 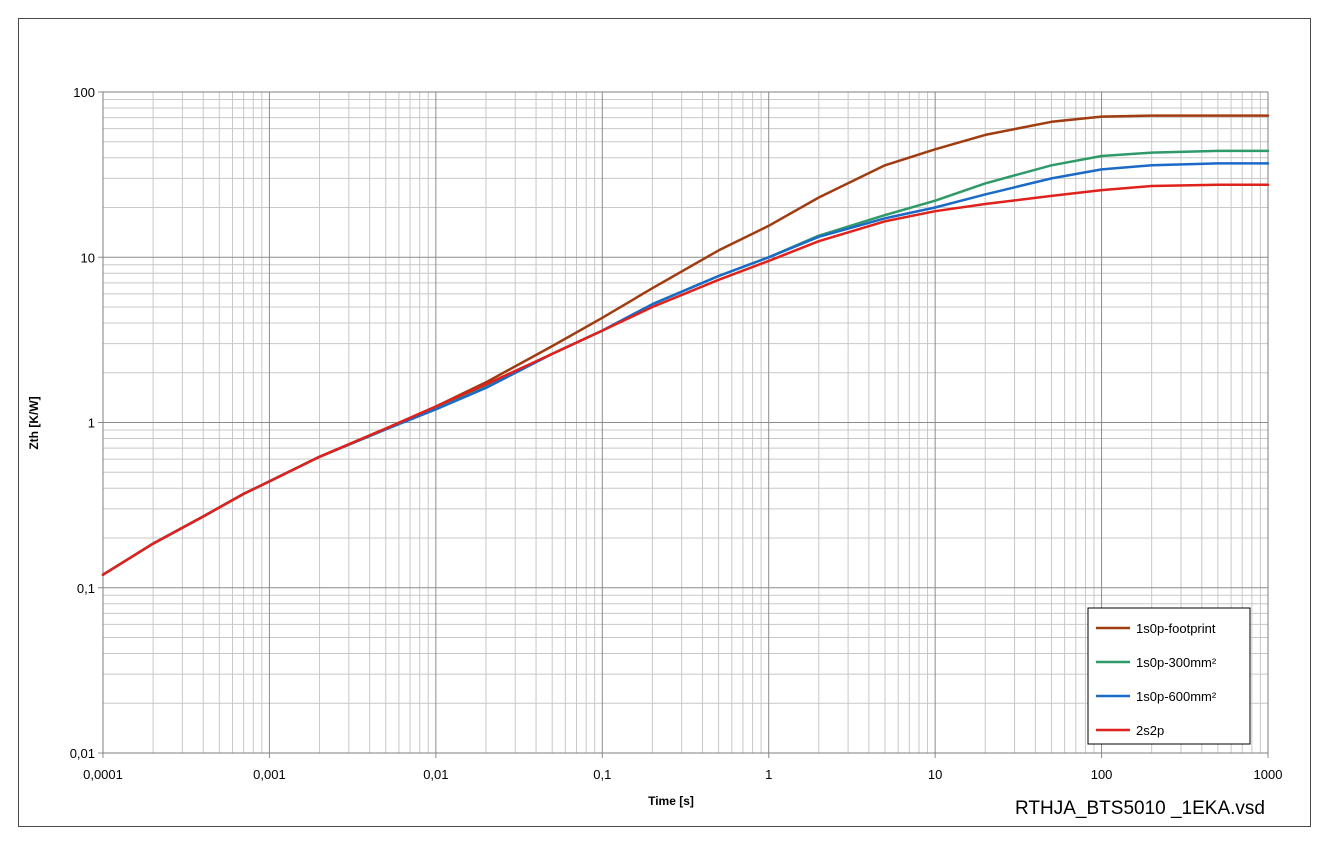 What do you see at coordinates (935, 774) in the screenshot?
I see `x-tick-label: 10` at bounding box center [935, 774].